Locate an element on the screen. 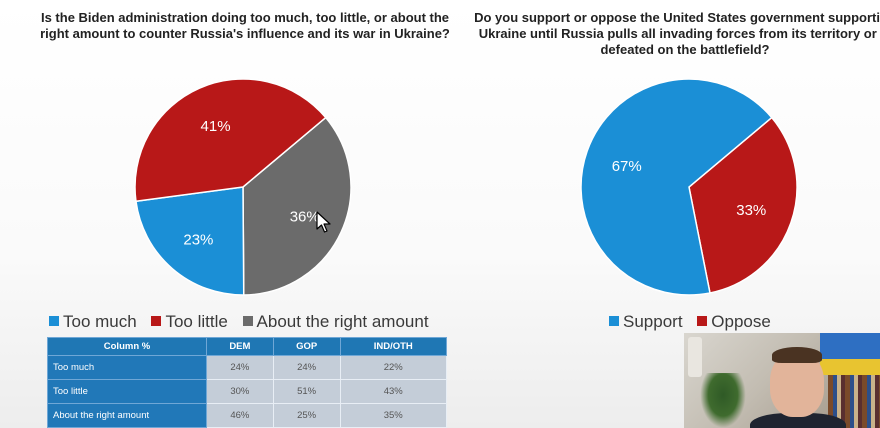 This screenshot has height=428, width=880. row-label: Too little is located at coordinates (127, 391).